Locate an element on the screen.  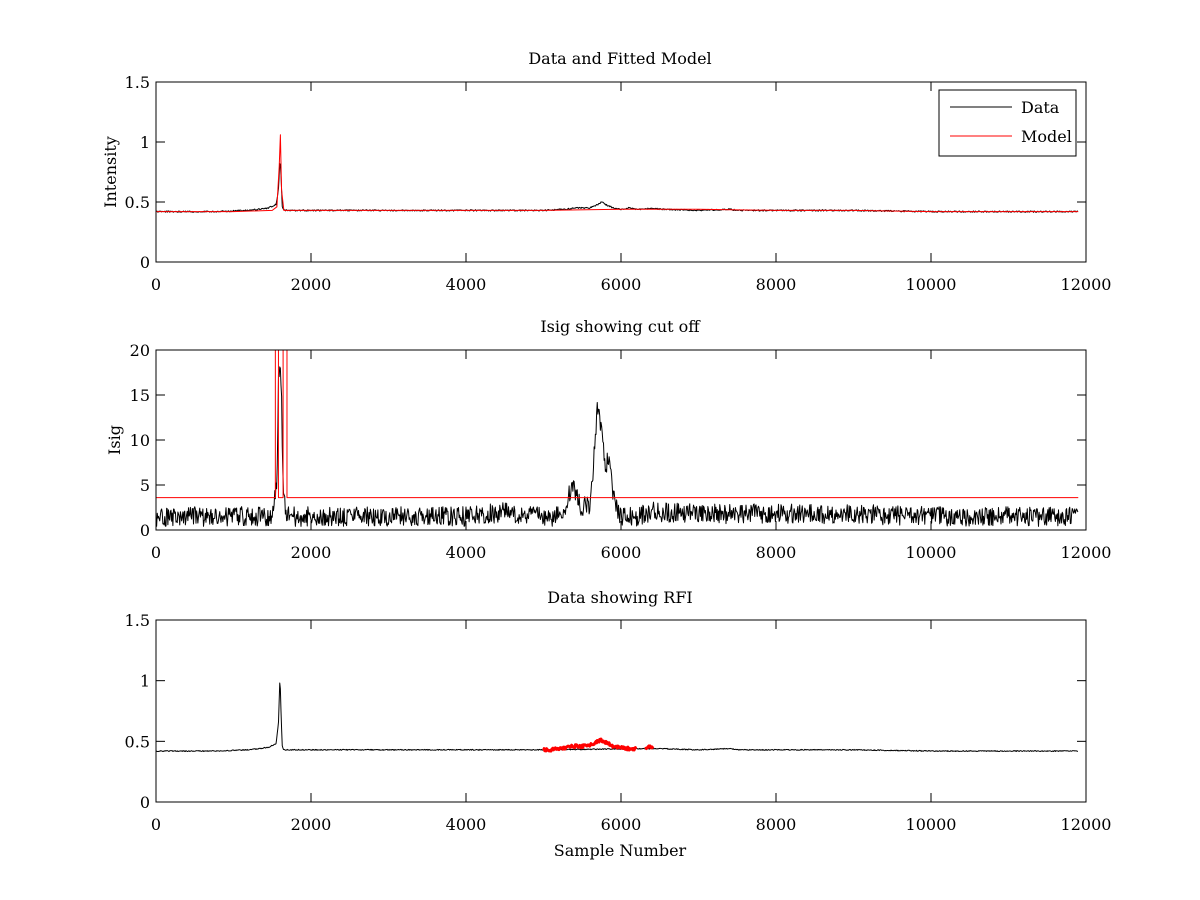
panel-3-series-layer is located at coordinates (617, 717).